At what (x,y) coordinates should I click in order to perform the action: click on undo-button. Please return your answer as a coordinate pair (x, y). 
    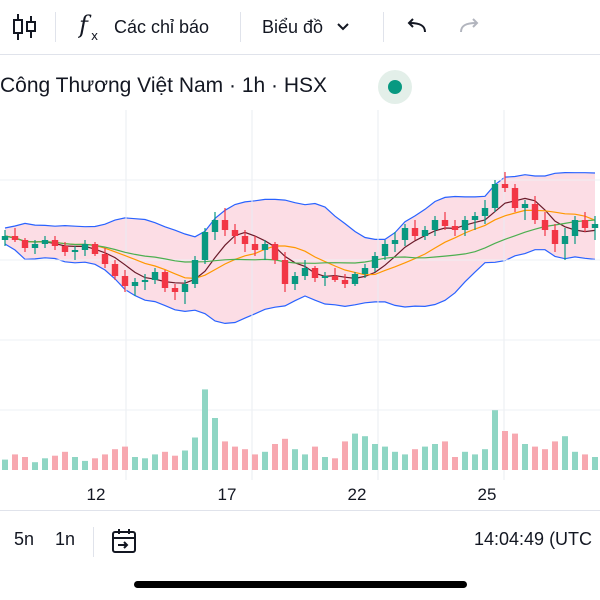
    Looking at the image, I should click on (416, 27).